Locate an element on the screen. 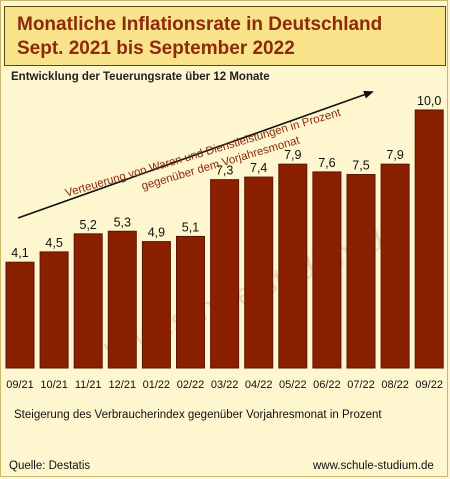 The height and width of the screenshot is (479, 450). x-tick-label: 05/22 is located at coordinates (293, 385).